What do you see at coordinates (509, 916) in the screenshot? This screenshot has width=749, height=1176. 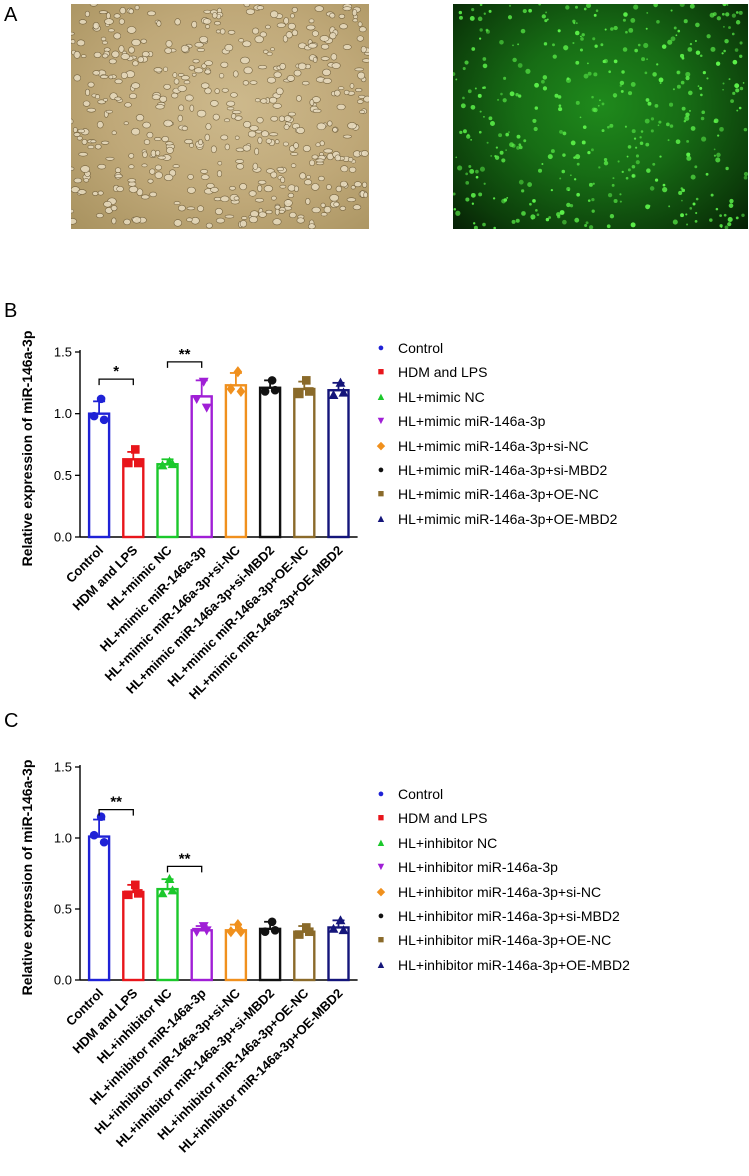 I see `legend-label: HL+inhibitor miR-146a-3p+si-MBD2` at bounding box center [509, 916].